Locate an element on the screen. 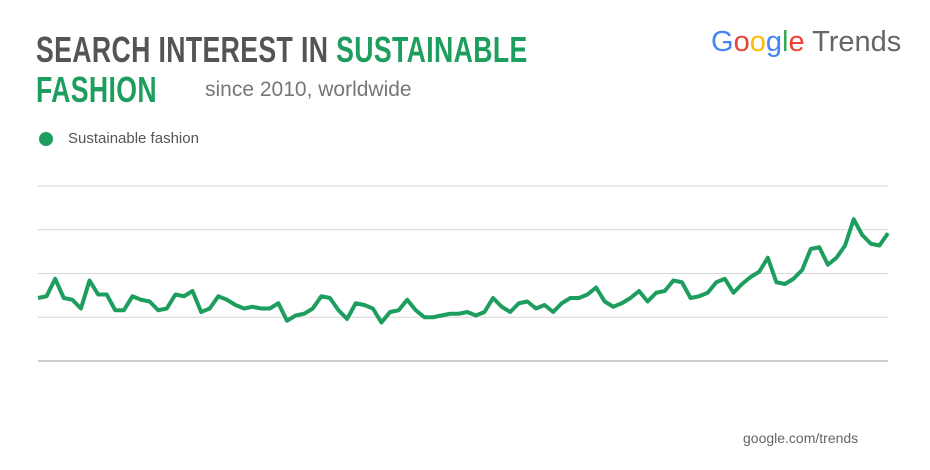 This screenshot has height=470, width=930. legend-marker is located at coordinates (46, 139).